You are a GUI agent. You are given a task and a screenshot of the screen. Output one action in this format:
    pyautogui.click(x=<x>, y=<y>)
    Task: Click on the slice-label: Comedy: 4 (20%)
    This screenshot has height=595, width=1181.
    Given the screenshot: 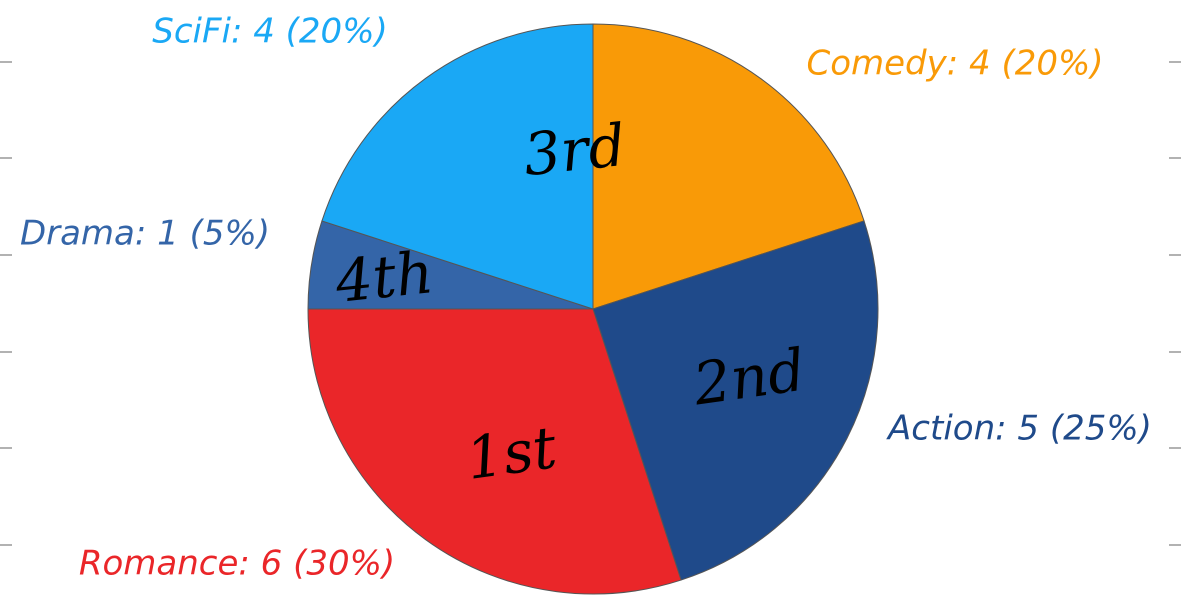 What is the action you would take?
    pyautogui.click(x=954, y=64)
    